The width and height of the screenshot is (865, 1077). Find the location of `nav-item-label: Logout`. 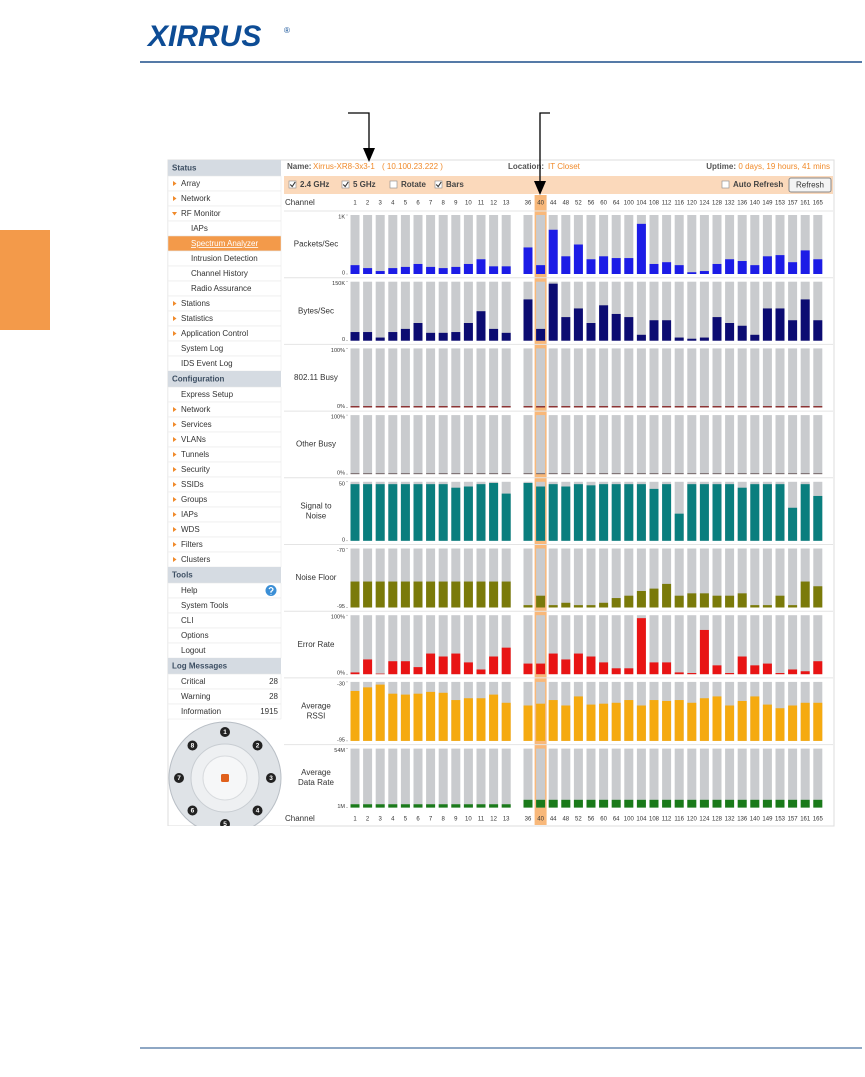

nav-item-label: Logout is located at coordinates (193, 650).